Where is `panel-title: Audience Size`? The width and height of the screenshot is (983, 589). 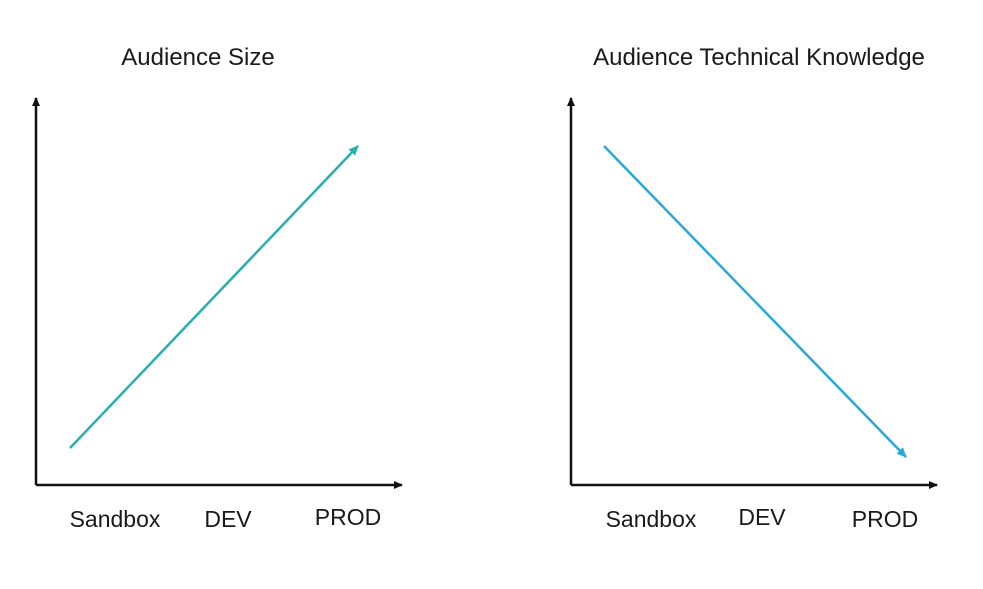
panel-title: Audience Size is located at coordinates (197, 57).